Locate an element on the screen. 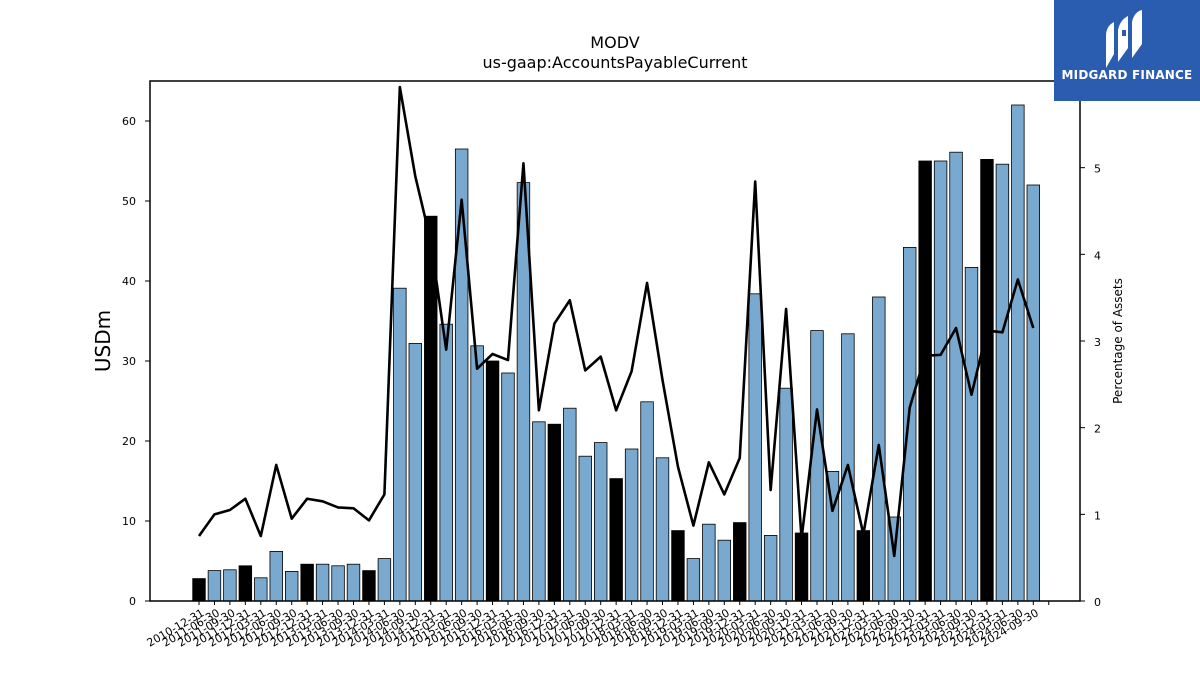  y2-tick-label: 1 is located at coordinates (1097, 515).